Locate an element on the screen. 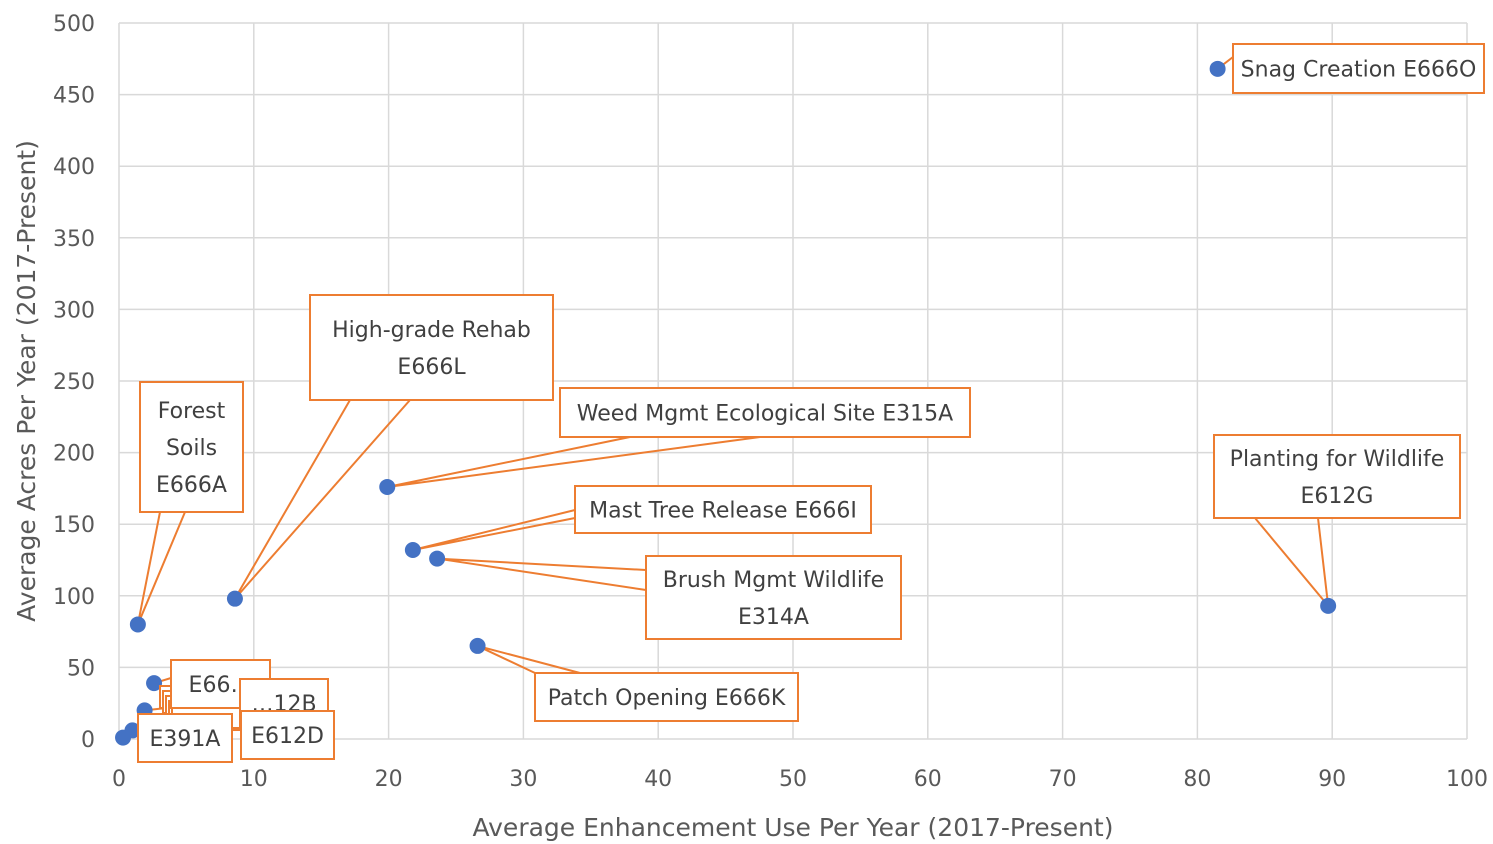  y-tick-label: 250 is located at coordinates (74, 382).